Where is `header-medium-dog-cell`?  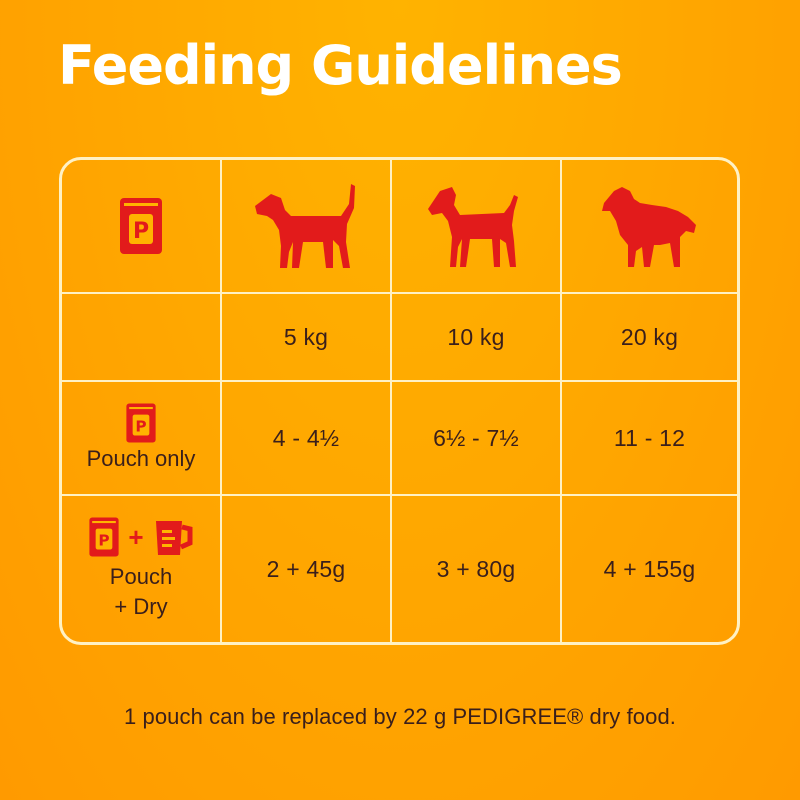
header-medium-dog-cell is located at coordinates (477, 227).